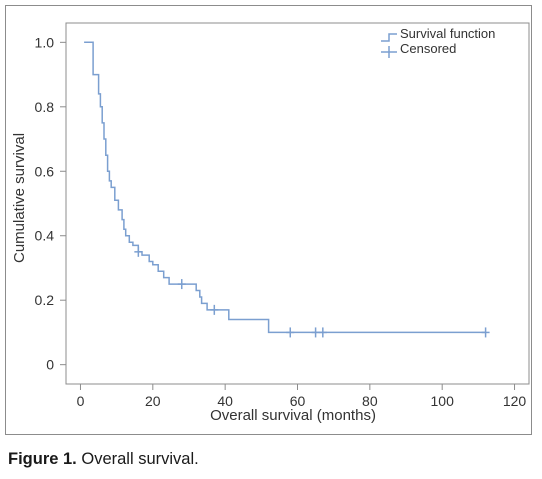  What do you see at coordinates (389, 37) in the screenshot?
I see `legend-survival-swatch` at bounding box center [389, 37].